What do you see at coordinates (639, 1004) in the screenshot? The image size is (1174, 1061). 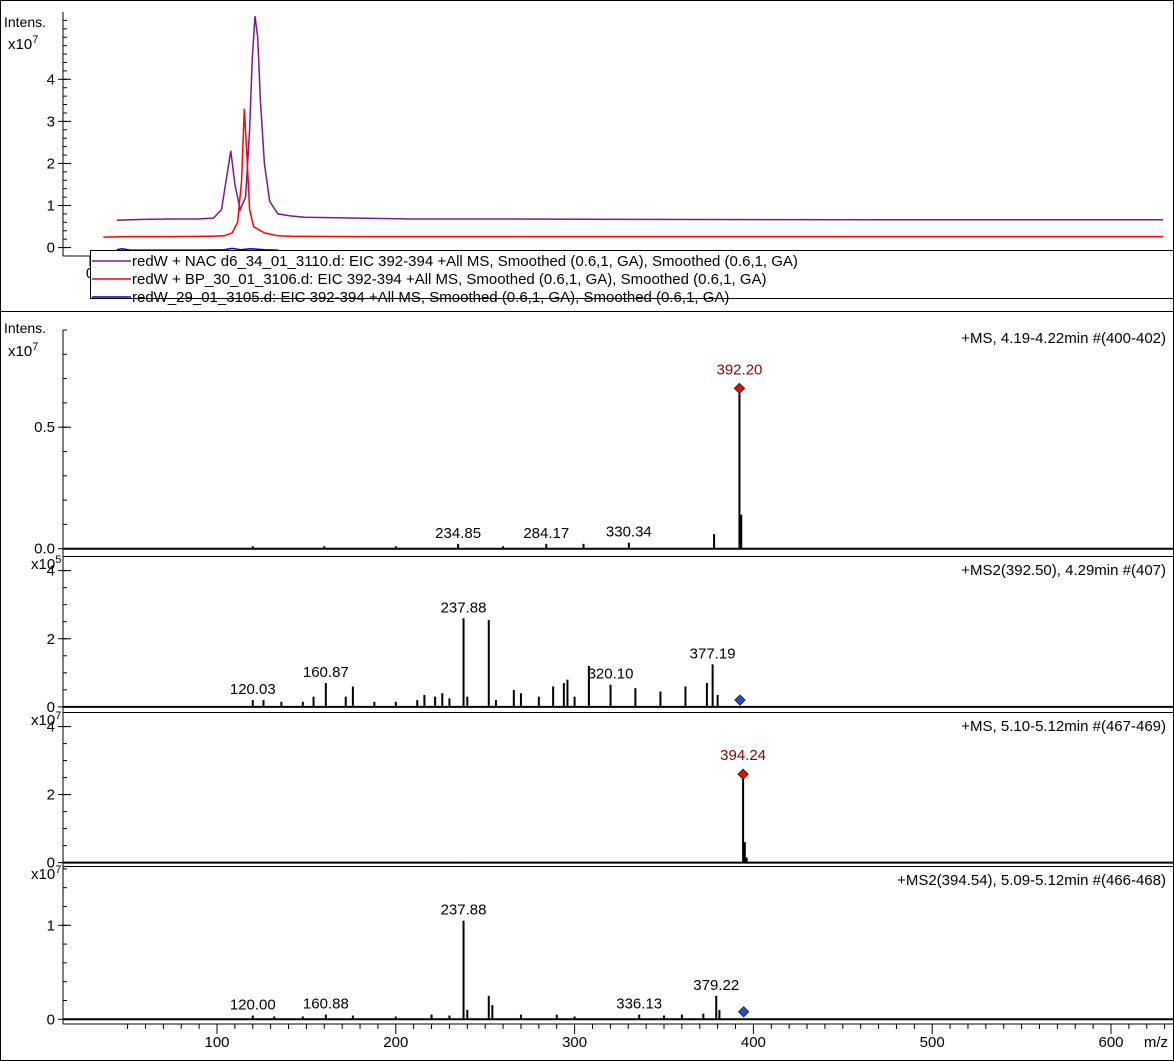 I see `peak-label: 336.13` at bounding box center [639, 1004].